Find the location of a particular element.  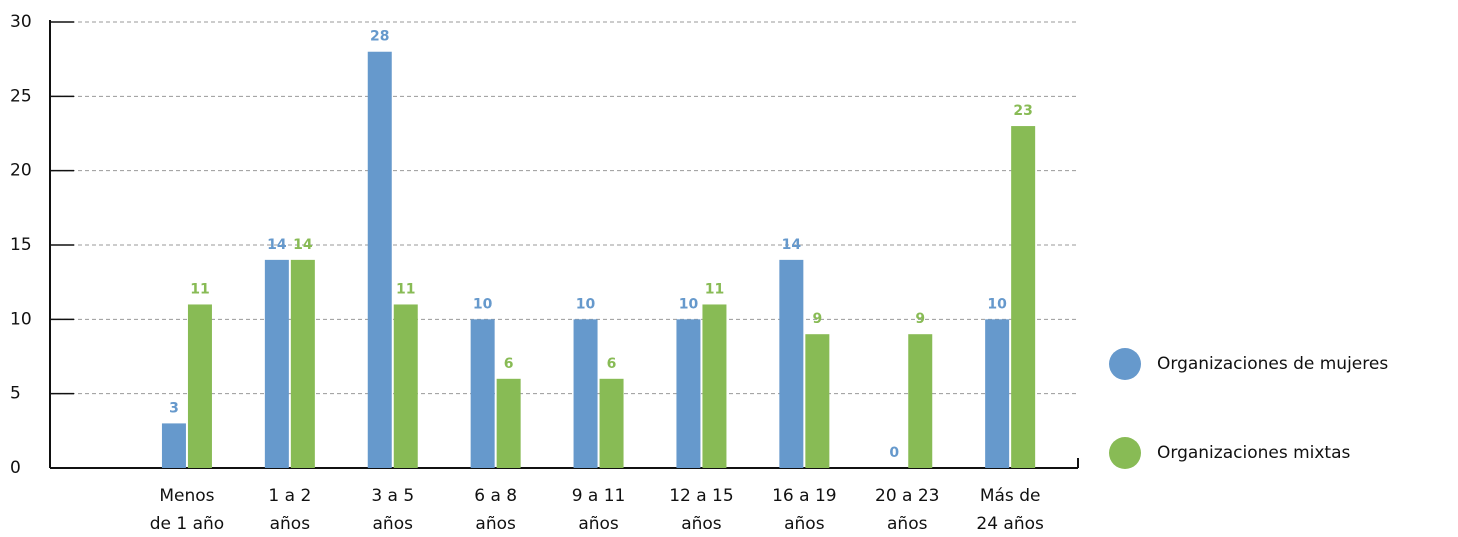

y-tick-label: 10 is located at coordinates (21, 319).